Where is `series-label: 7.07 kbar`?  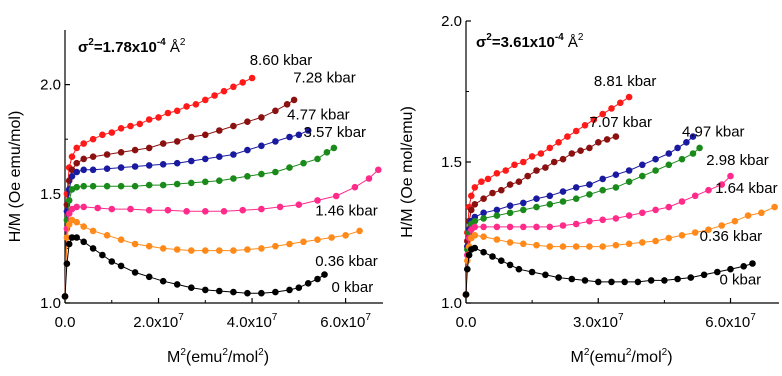 series-label: 7.07 kbar is located at coordinates (620, 122).